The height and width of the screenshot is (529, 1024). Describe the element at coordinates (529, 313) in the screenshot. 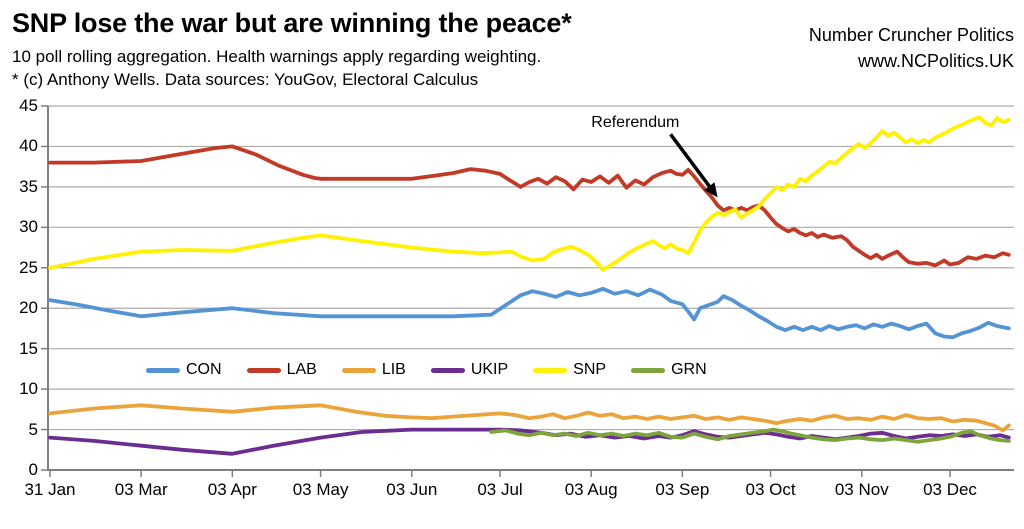

I see `series-line-CON` at that location.